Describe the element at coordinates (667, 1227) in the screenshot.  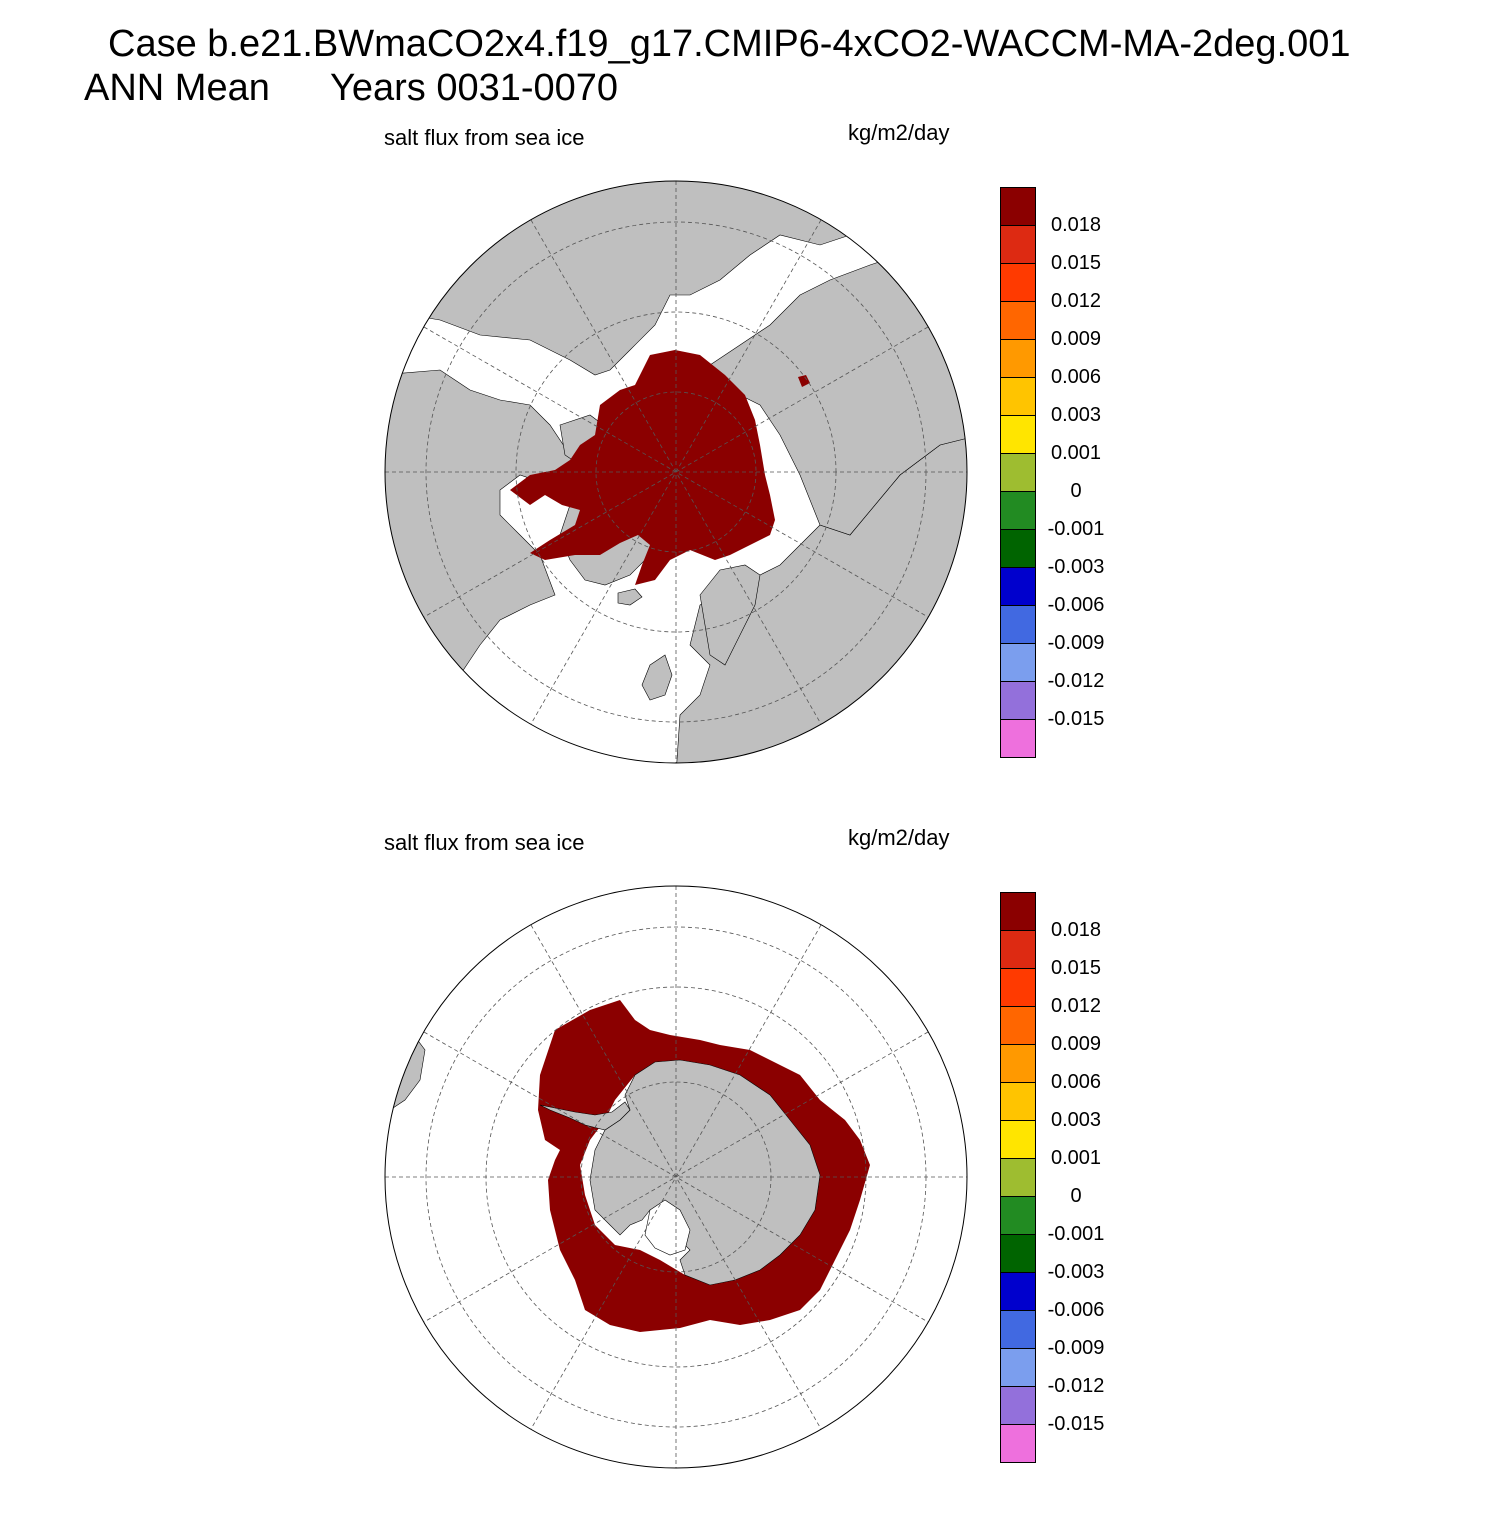
I see `ross-ice-shelf` at that location.